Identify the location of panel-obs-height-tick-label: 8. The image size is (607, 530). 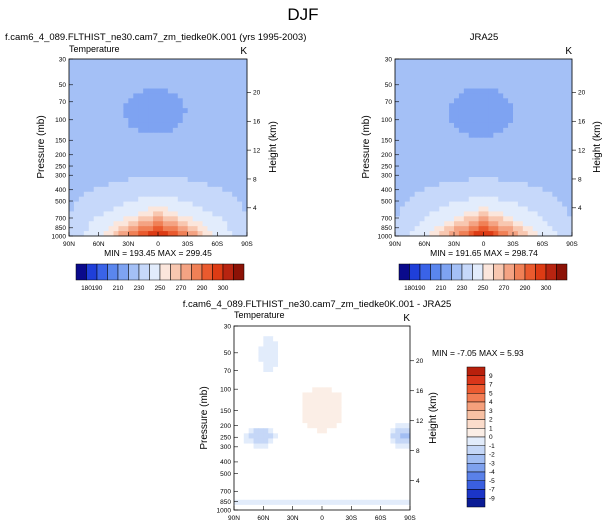
(580, 179).